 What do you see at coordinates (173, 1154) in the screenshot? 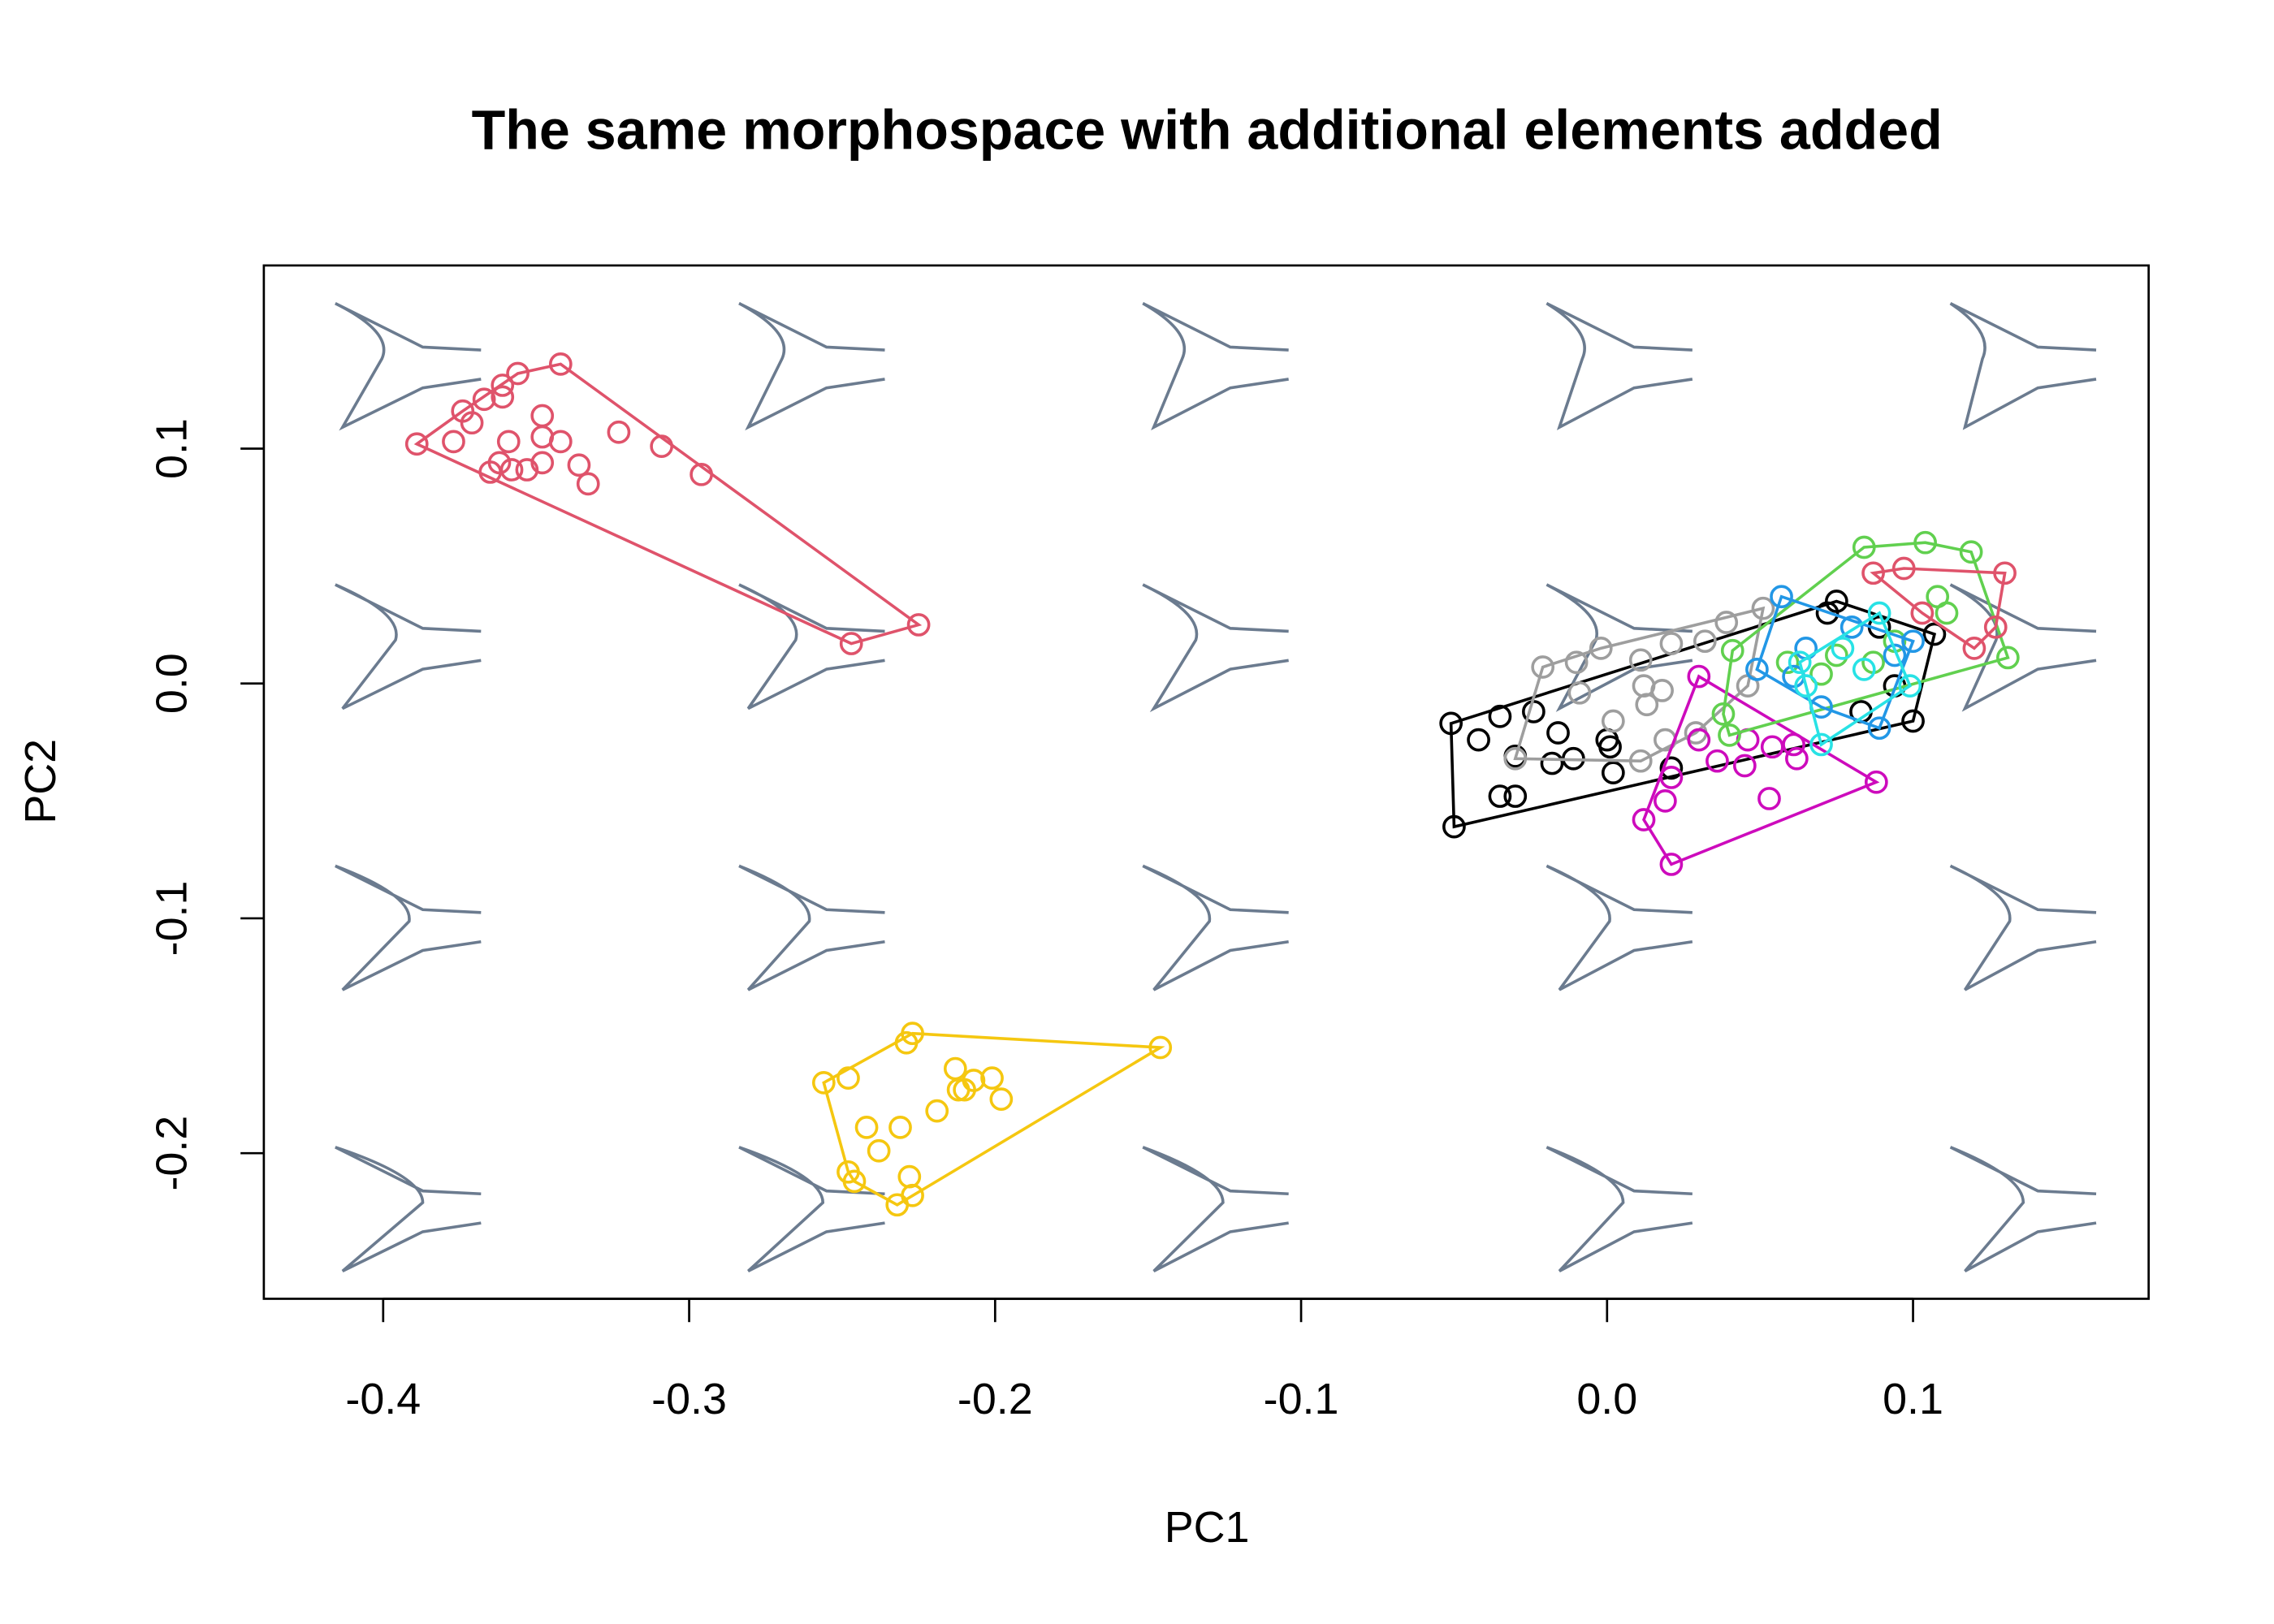
I see `y-tick-label: -0.2` at bounding box center [173, 1154].